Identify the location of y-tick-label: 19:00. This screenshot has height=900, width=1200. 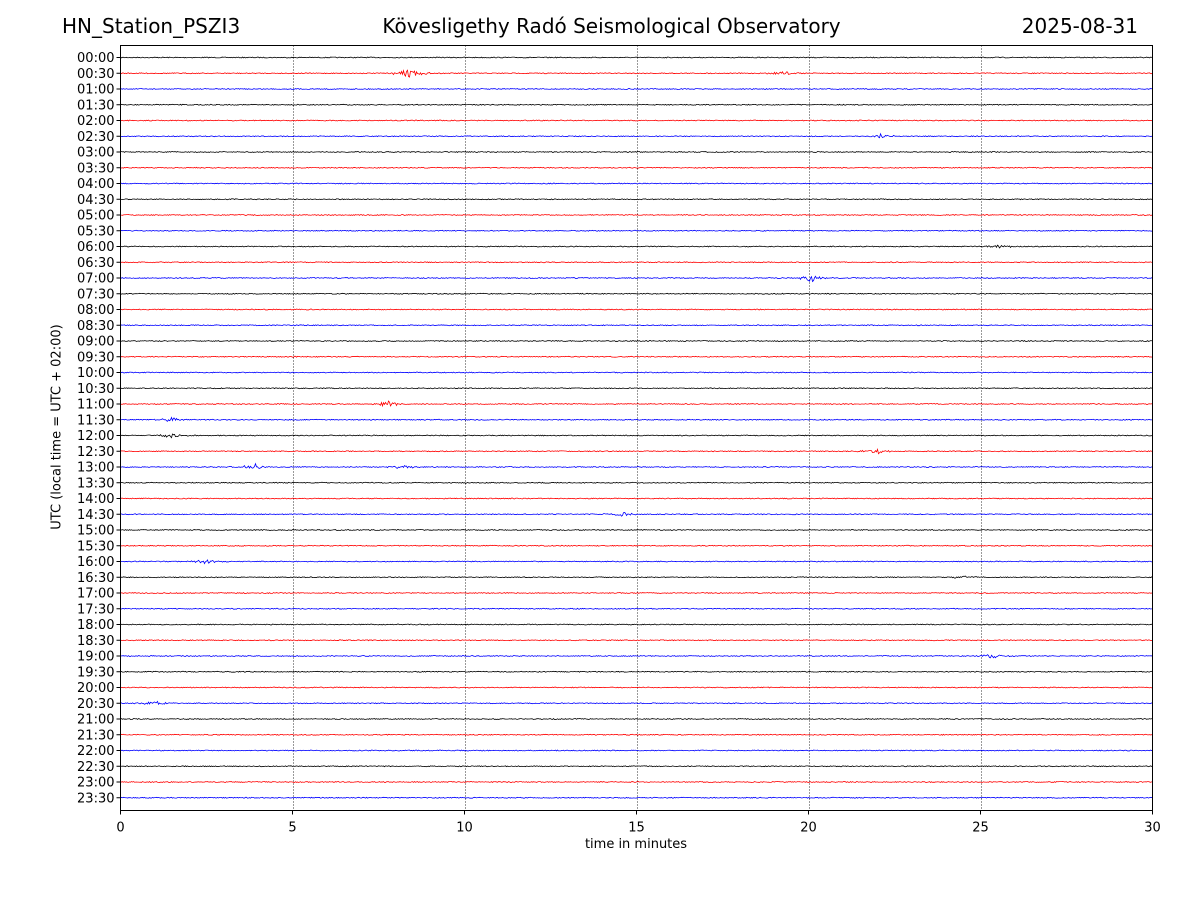
(95, 657).